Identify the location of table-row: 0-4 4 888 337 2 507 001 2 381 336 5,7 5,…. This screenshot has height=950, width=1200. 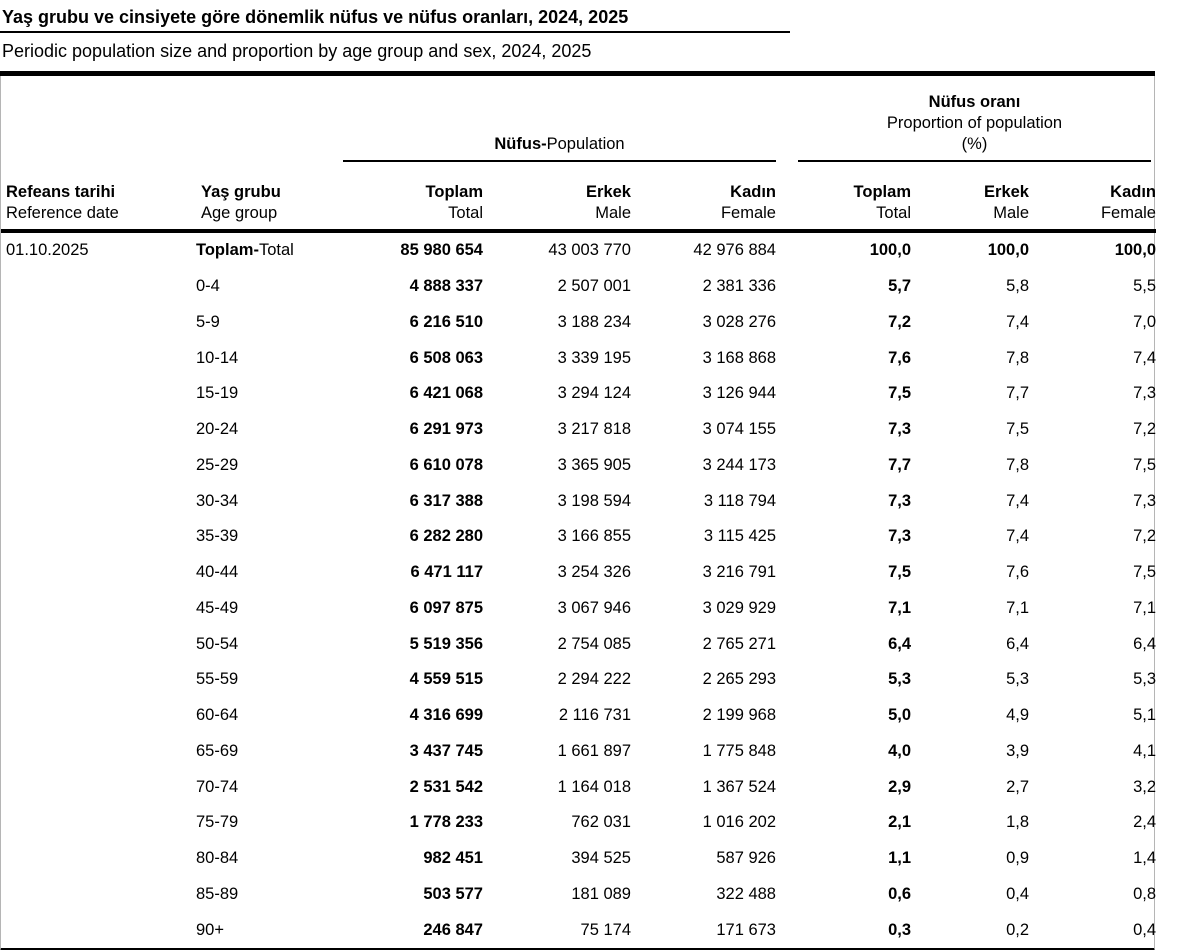
(578, 287).